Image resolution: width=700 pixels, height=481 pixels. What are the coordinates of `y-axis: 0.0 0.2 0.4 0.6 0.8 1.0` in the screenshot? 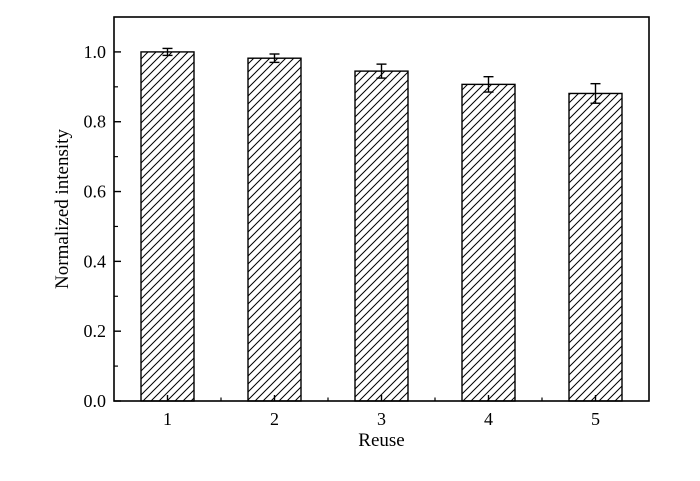 It's located at (102, 226).